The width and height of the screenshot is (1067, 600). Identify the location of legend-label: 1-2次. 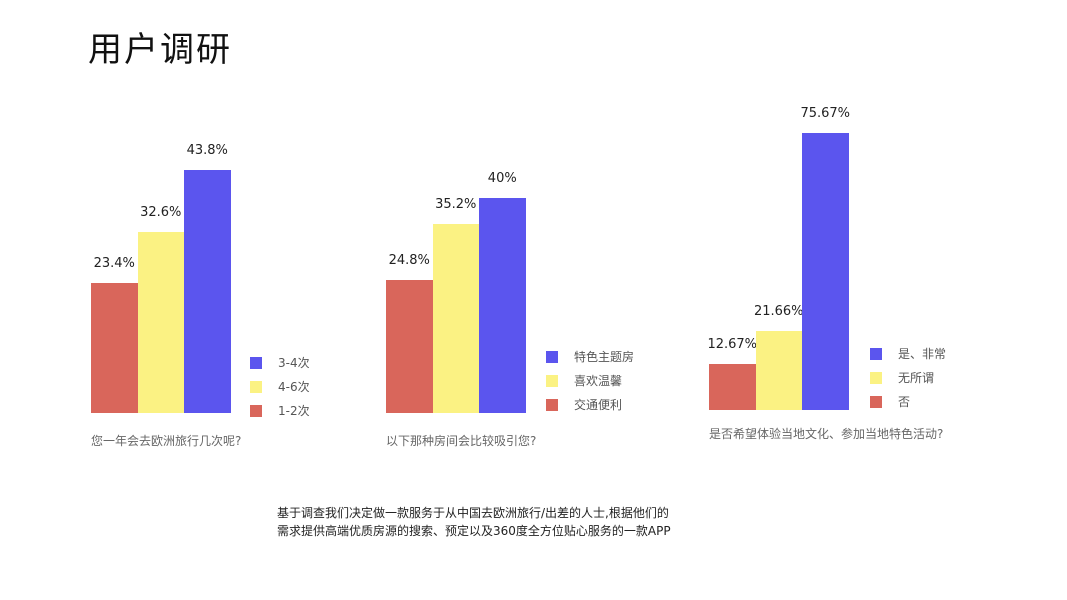
(294, 411).